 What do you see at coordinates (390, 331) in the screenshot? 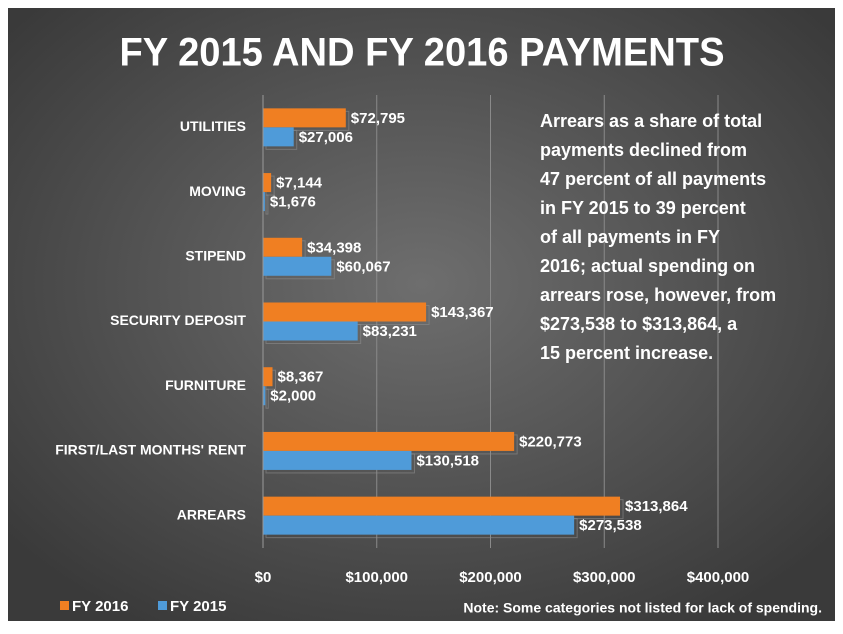
I see `data-label: $83,231` at bounding box center [390, 331].